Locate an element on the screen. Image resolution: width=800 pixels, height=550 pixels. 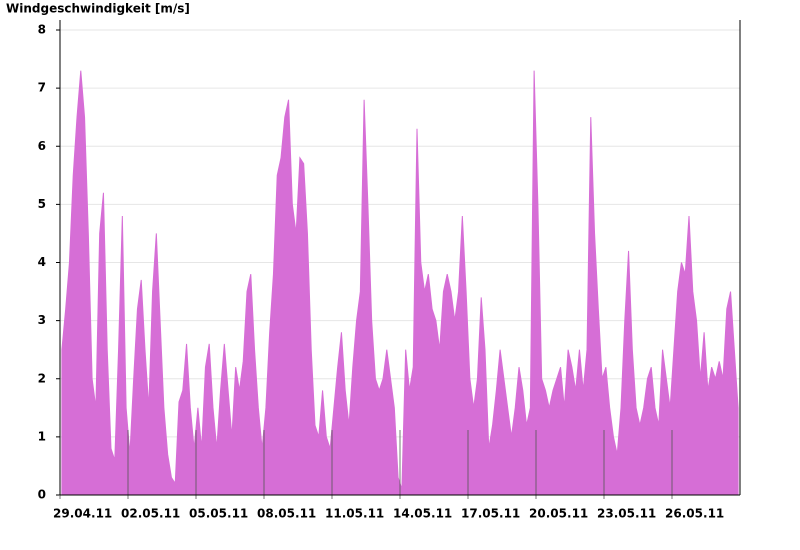
x-tick-label: 26.05.11 is located at coordinates (694, 514).